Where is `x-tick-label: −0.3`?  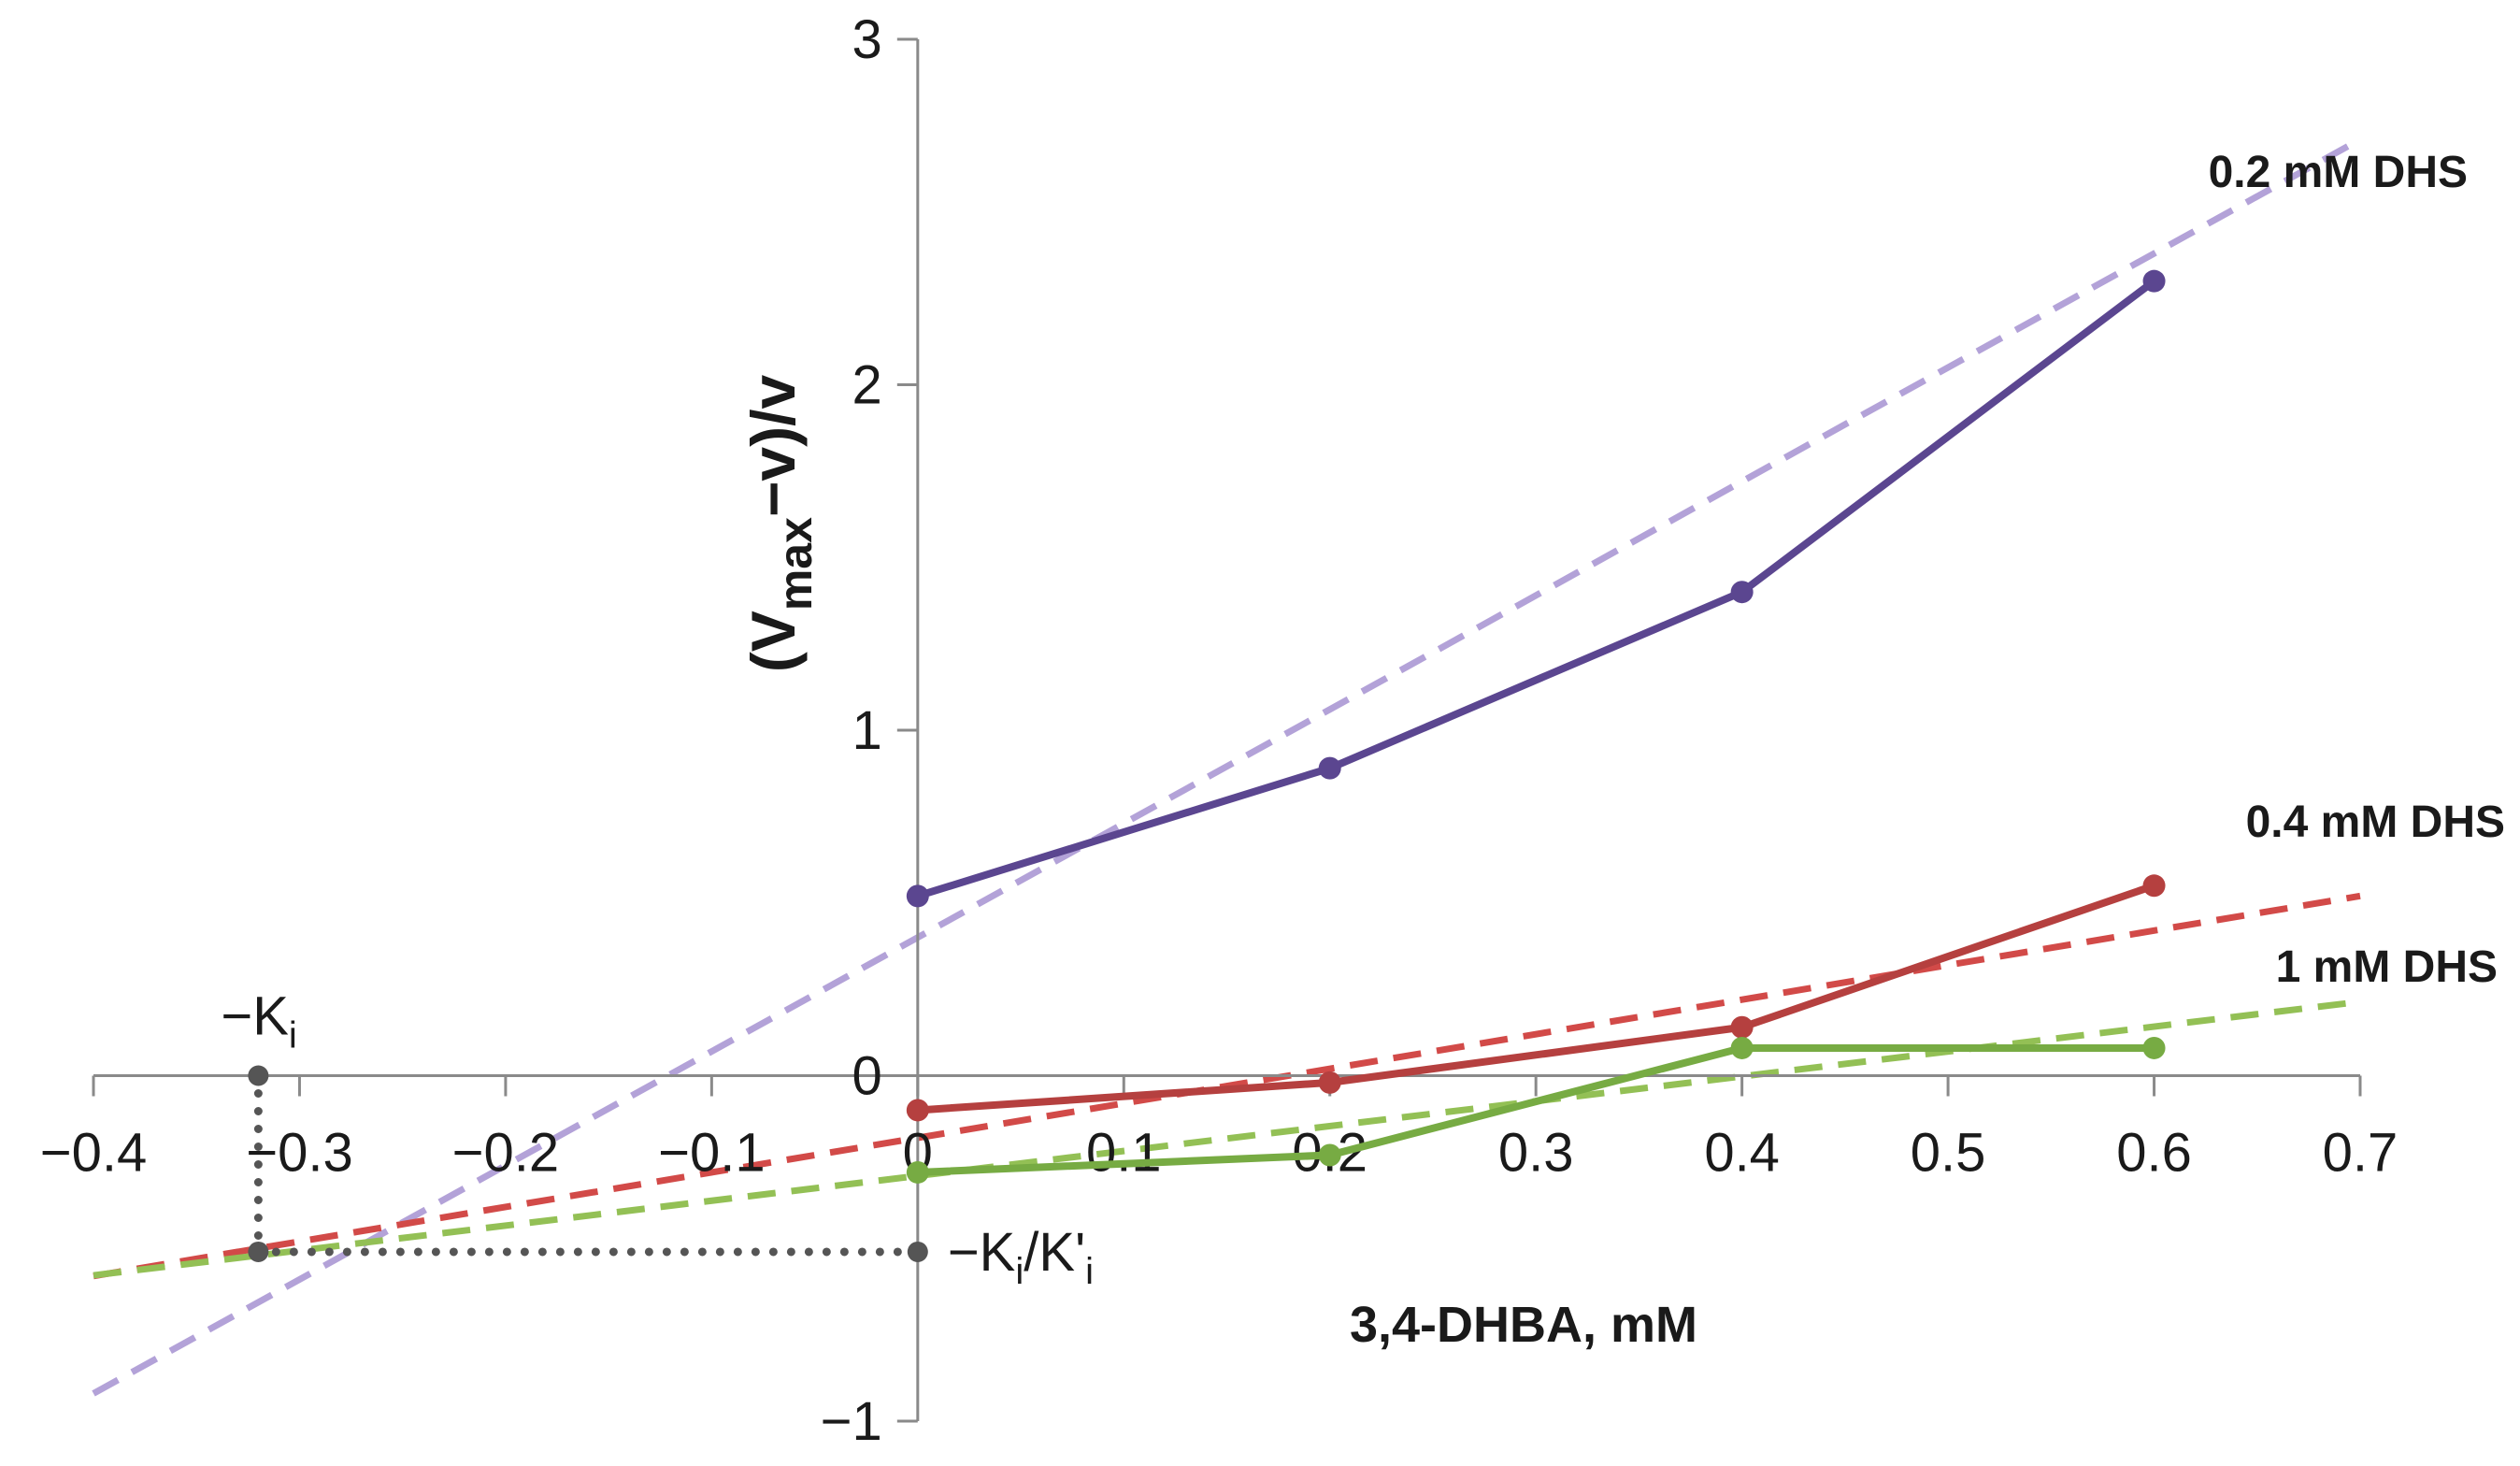
x-tick-label: −0.3 is located at coordinates (299, 1153).